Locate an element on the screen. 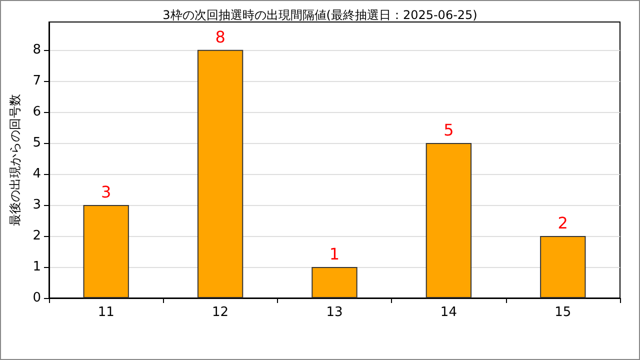  y-tick-label: 8 is located at coordinates (36, 50).